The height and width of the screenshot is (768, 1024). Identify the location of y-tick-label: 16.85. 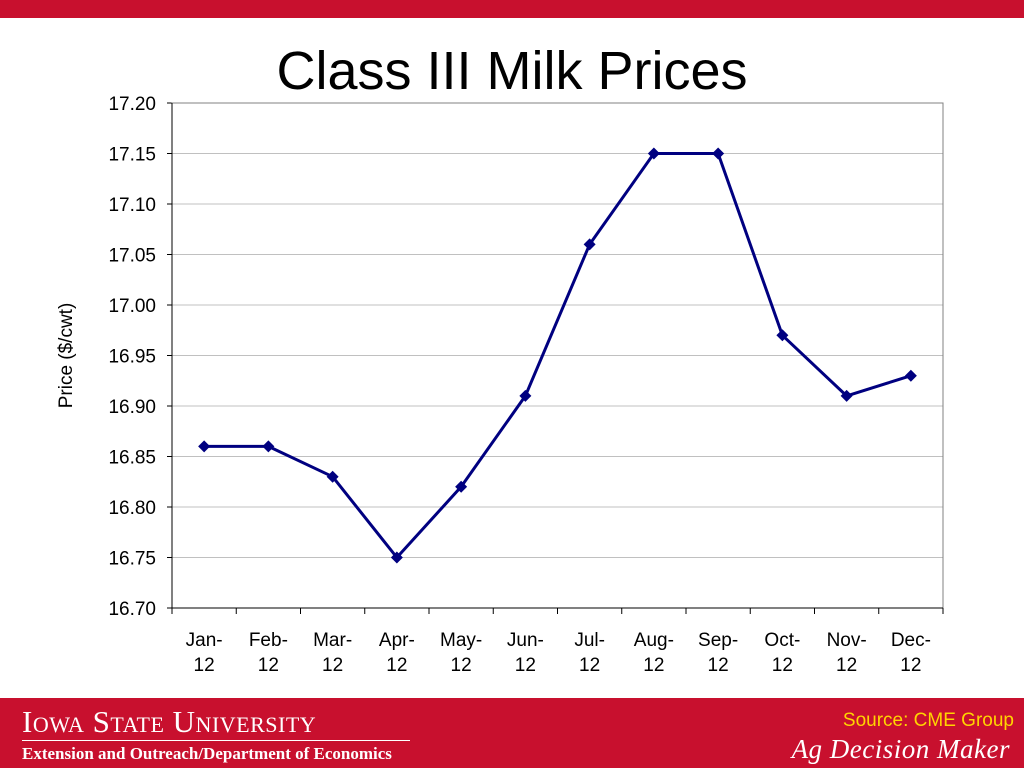
(132, 458).